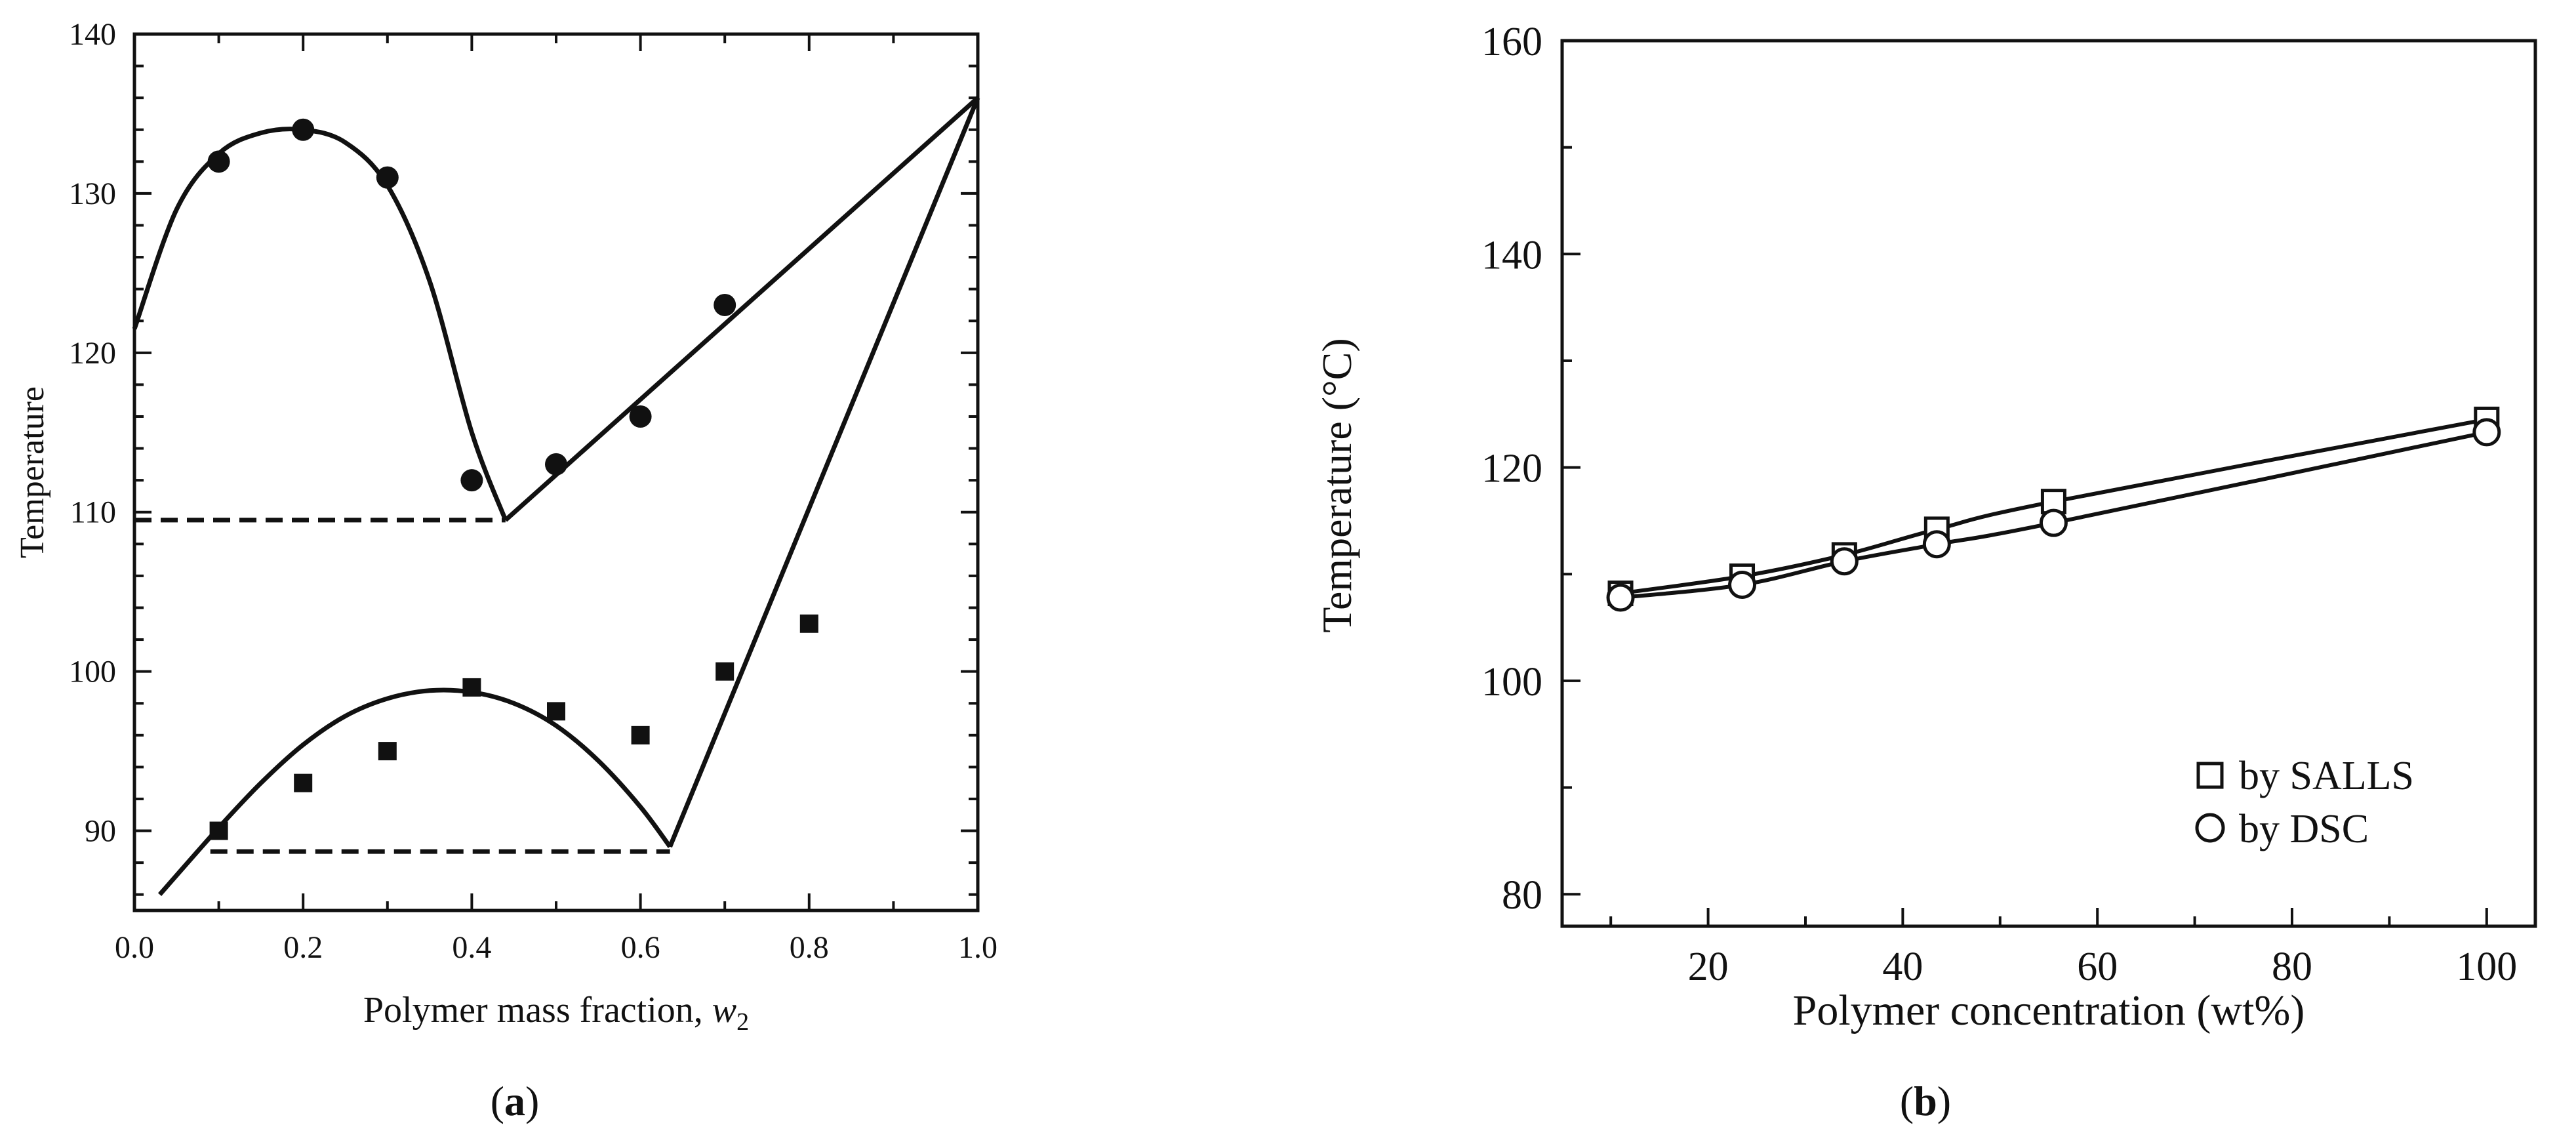 The height and width of the screenshot is (1144, 2576). What do you see at coordinates (2210, 828) in the screenshot?
I see `legend-marker-dsc` at bounding box center [2210, 828].